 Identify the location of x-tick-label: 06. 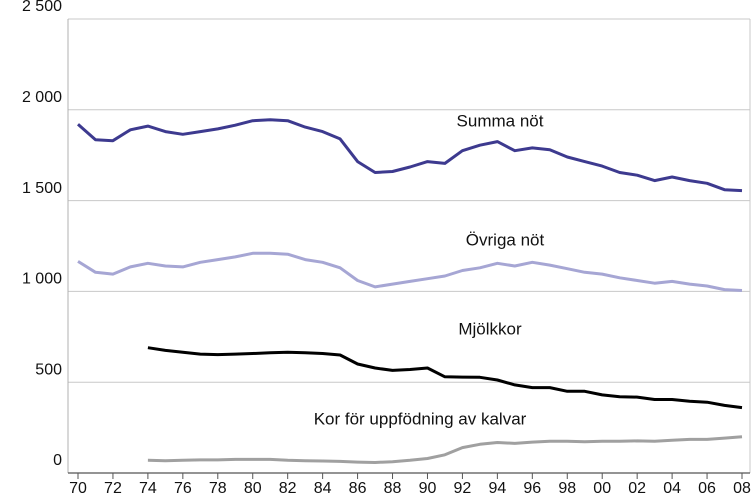
(707, 488).